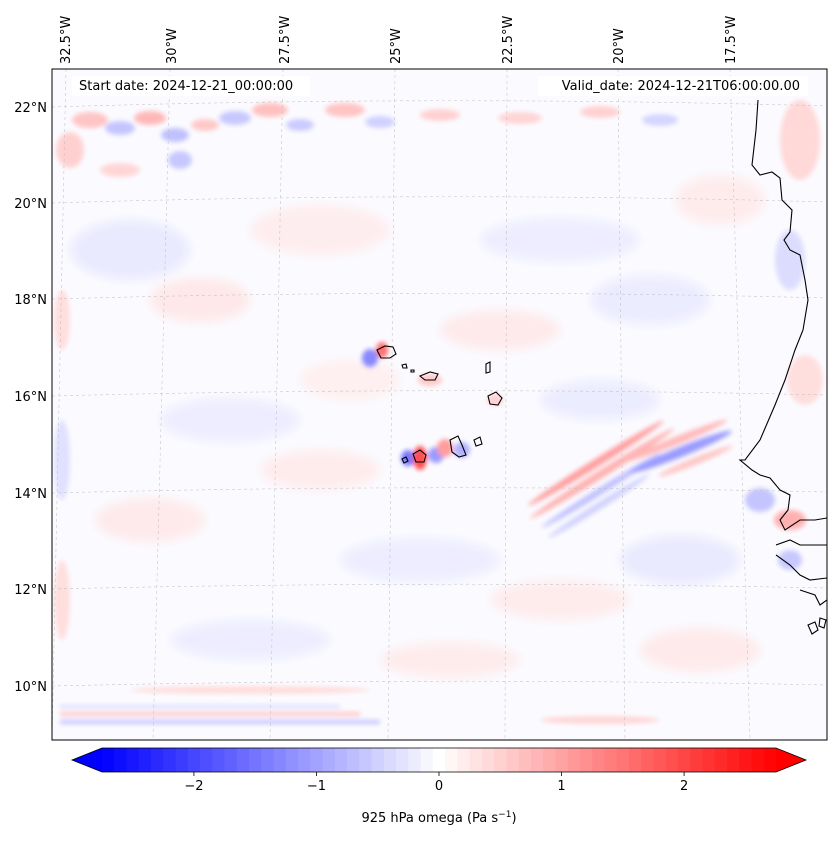  Describe the element at coordinates (495, 398) in the screenshot. I see `island-boa-vista` at that location.